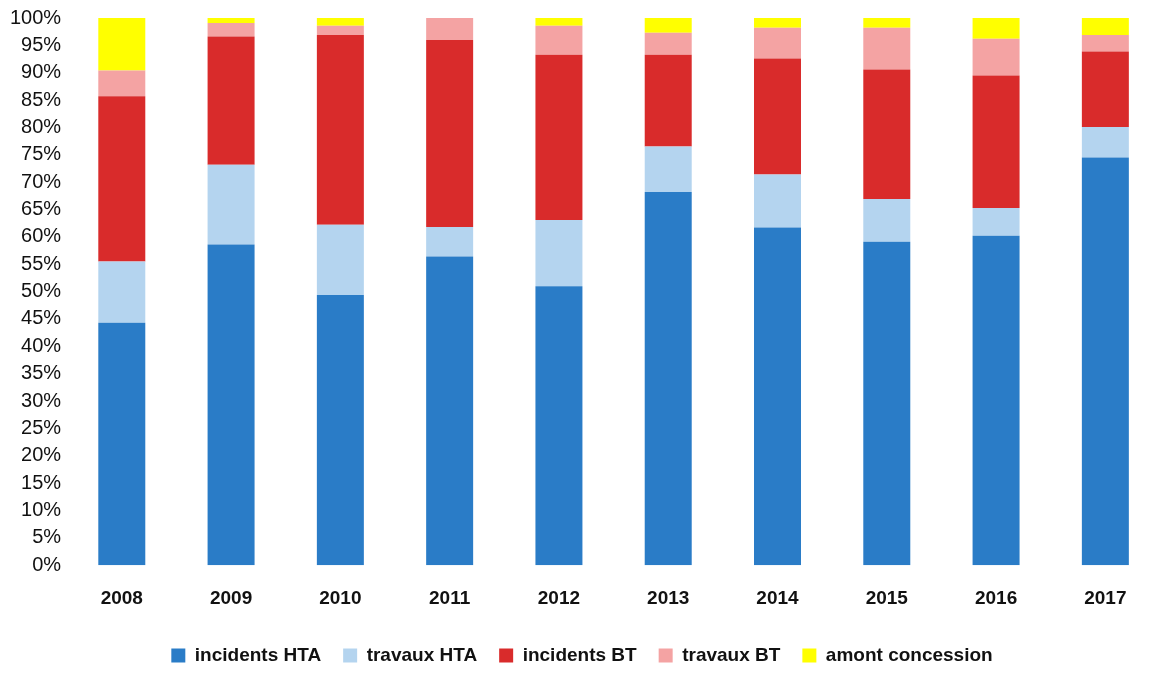 This screenshot has height=679, width=1166. Describe the element at coordinates (731, 654) in the screenshot. I see `legend-label: travaux BT` at that location.